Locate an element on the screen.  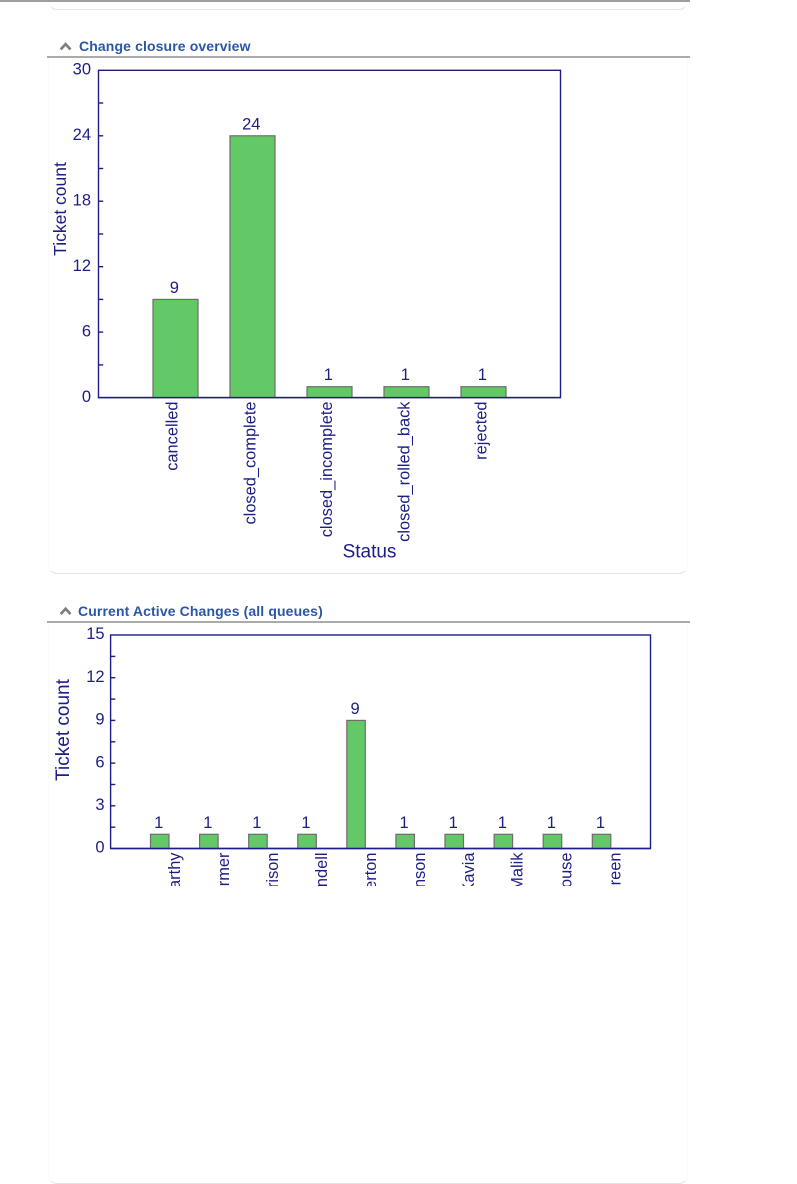
svg-text: closed_rolled_back is located at coordinates (404, 471).